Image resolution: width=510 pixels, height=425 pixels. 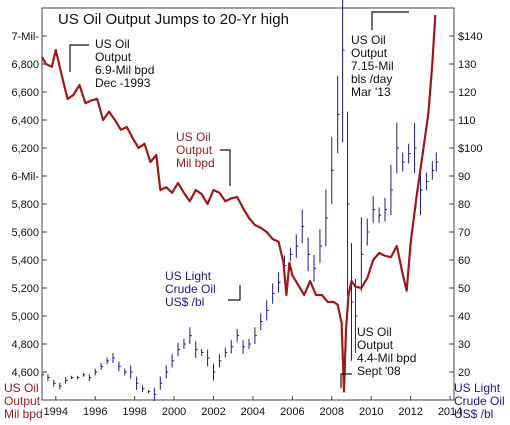 What do you see at coordinates (25, 345) in the screenshot?
I see `left-tick-label: 4,800` at bounding box center [25, 345].